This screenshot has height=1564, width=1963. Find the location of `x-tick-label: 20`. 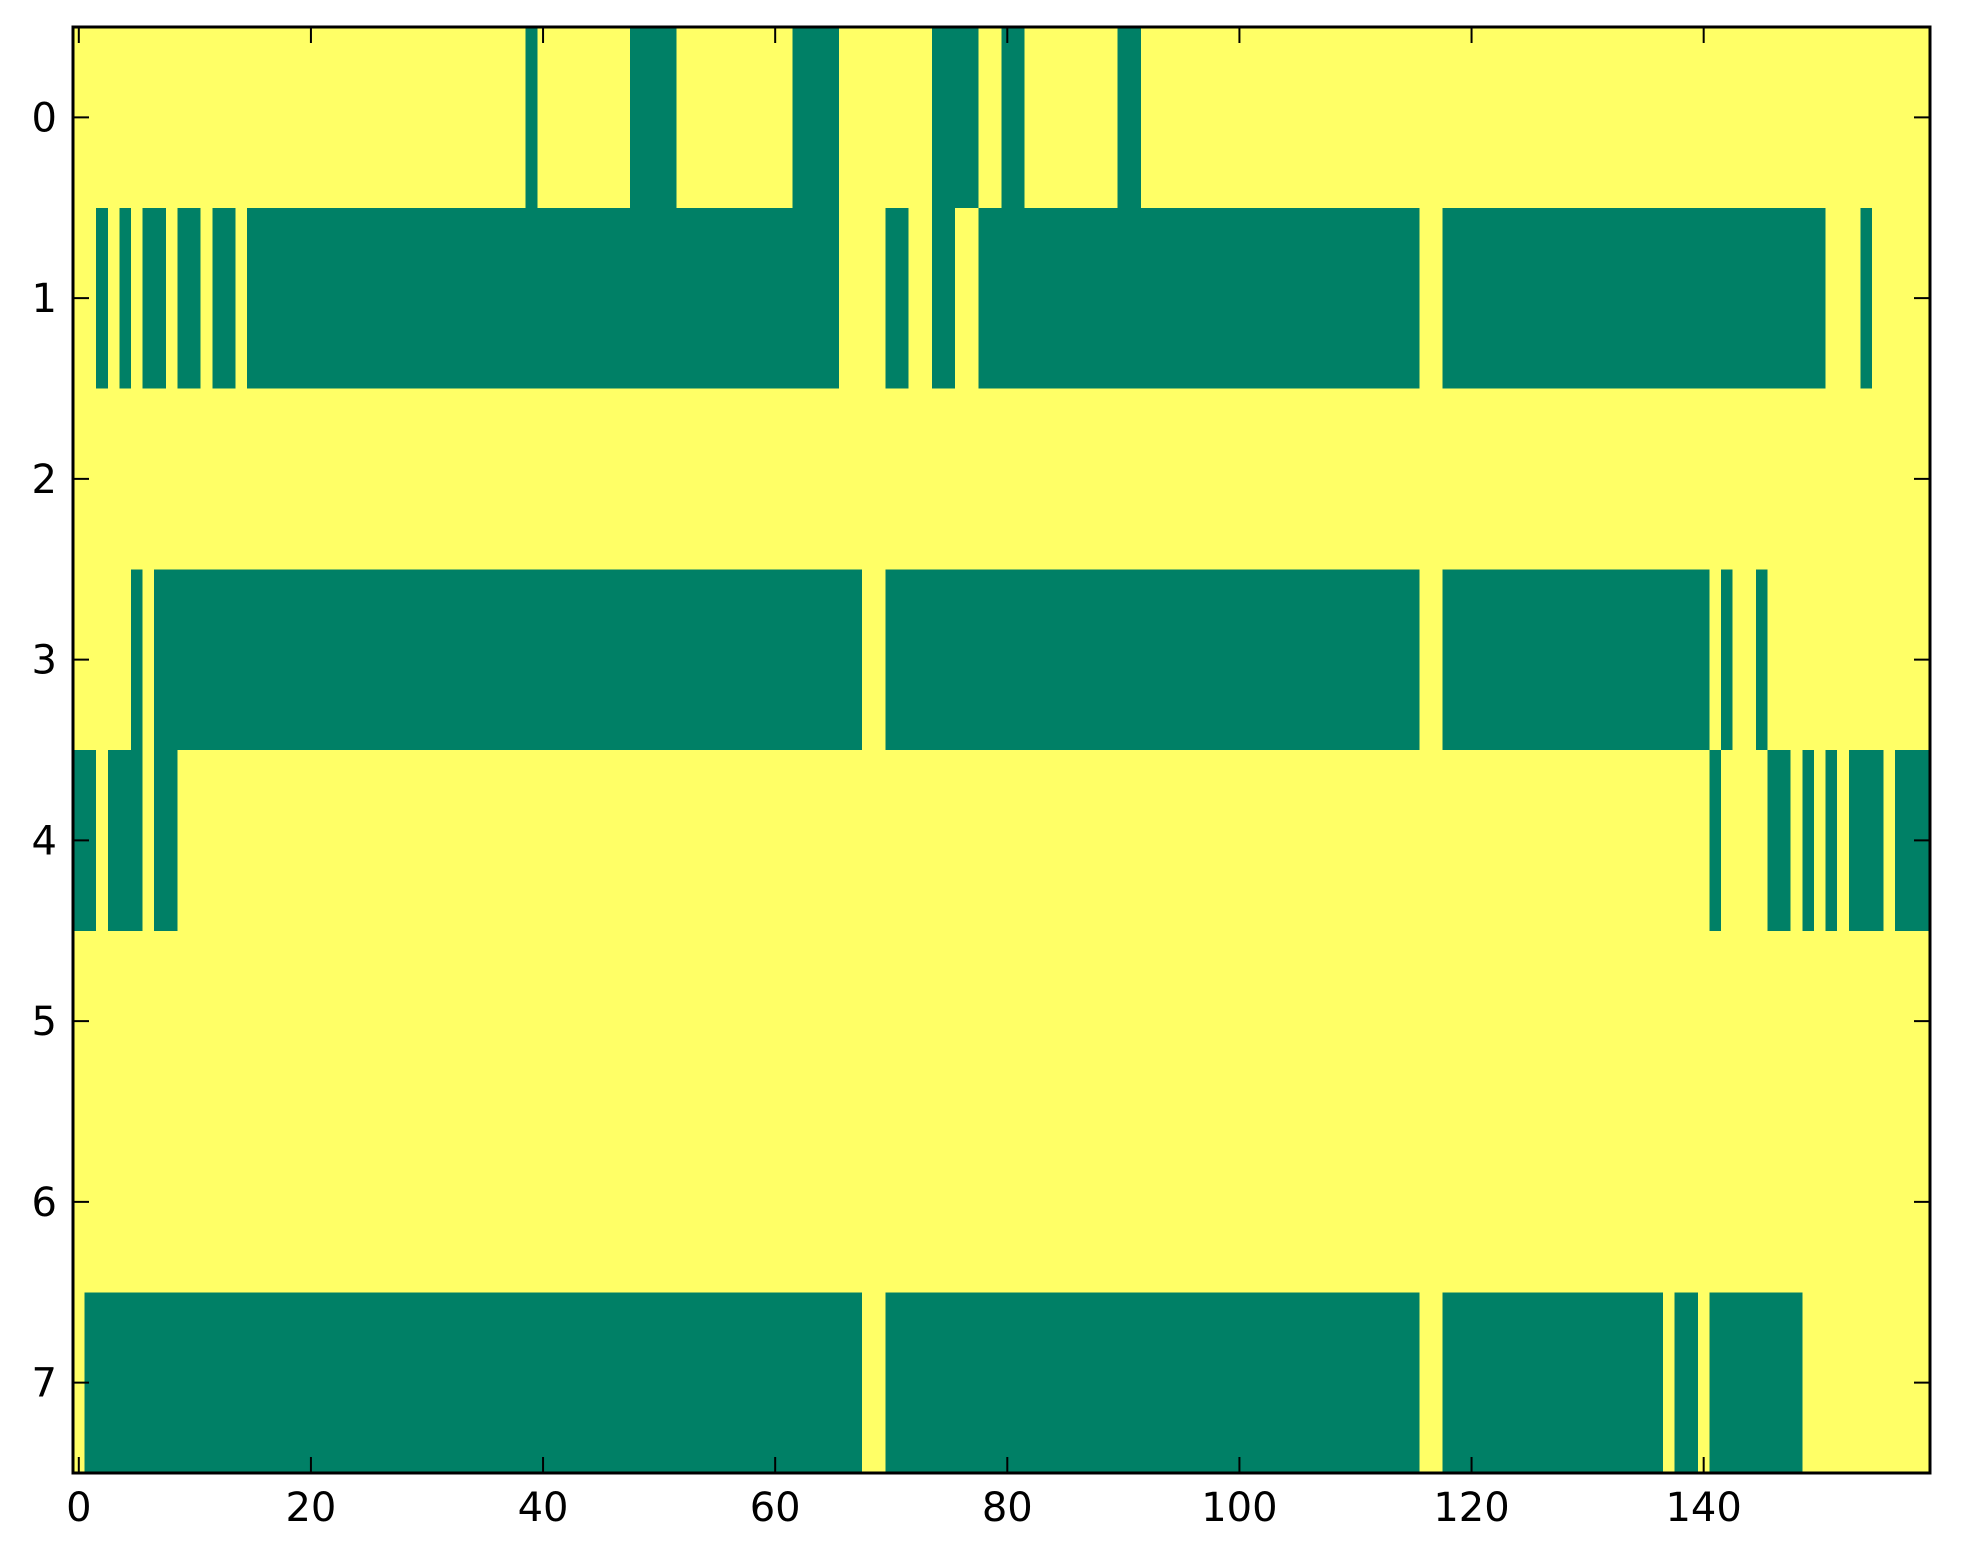

x-tick-label: 20 is located at coordinates (310, 1508).